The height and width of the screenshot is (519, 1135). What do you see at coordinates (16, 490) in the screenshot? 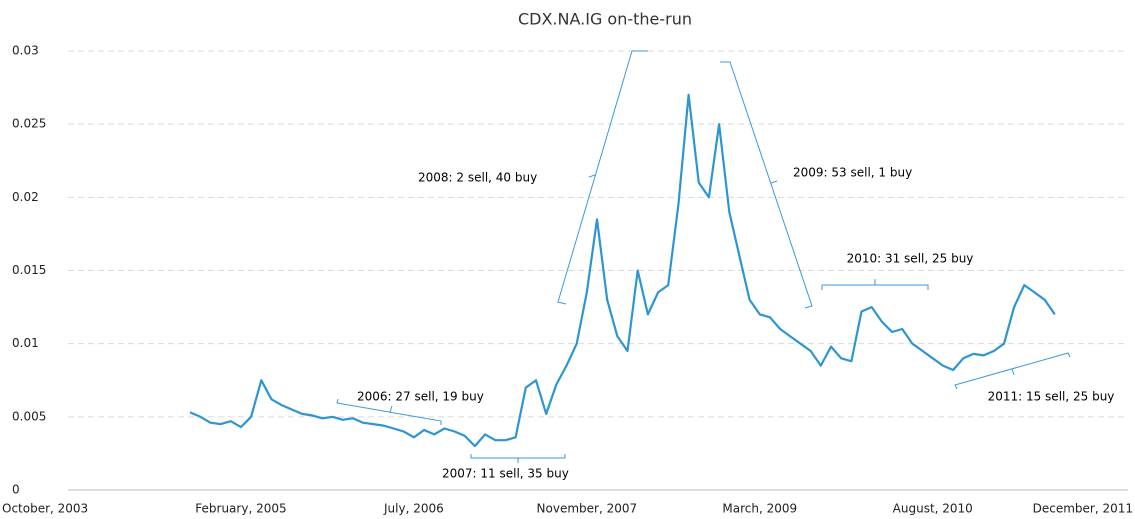
I see `y-tick-label: 0` at bounding box center [16, 490].